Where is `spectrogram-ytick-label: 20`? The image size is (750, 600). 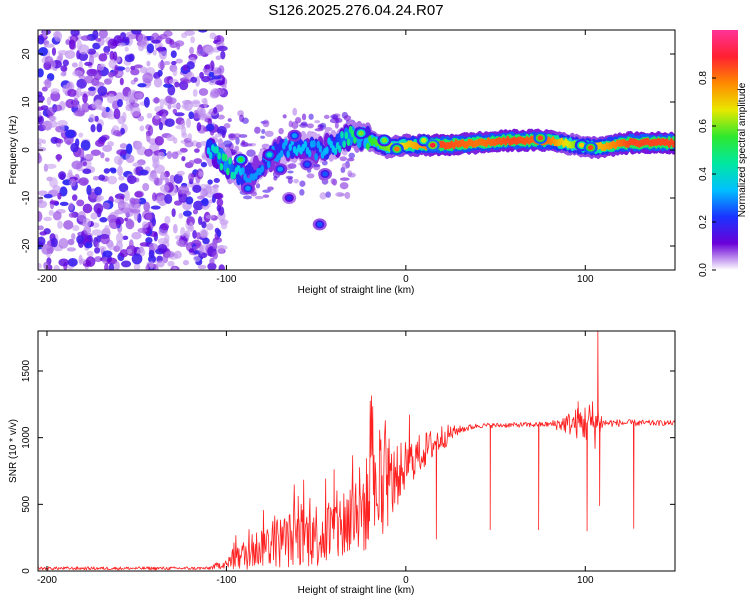
spectrogram-ytick-label: 20 is located at coordinates (26, 54).